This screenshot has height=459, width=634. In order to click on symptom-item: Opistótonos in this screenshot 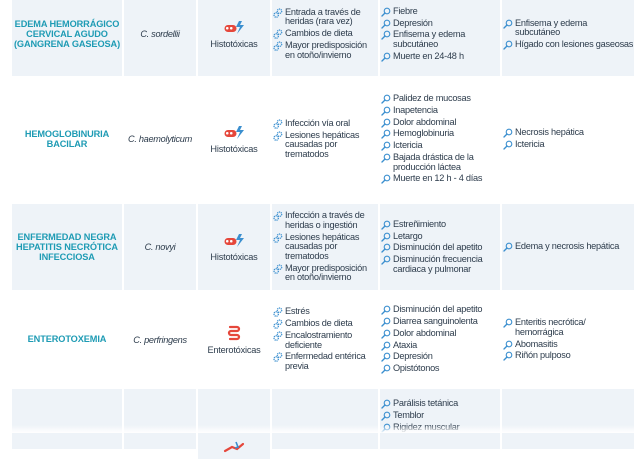, I will do `click(440, 368)`.